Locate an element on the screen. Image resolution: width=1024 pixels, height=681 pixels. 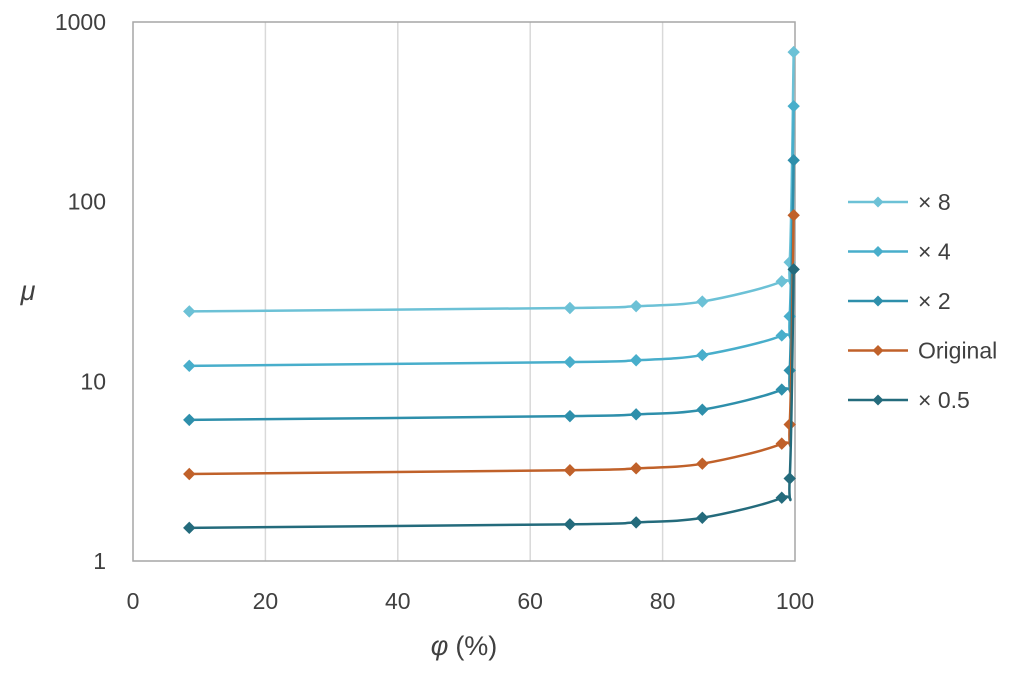
legend-label: × 8 is located at coordinates (934, 202).